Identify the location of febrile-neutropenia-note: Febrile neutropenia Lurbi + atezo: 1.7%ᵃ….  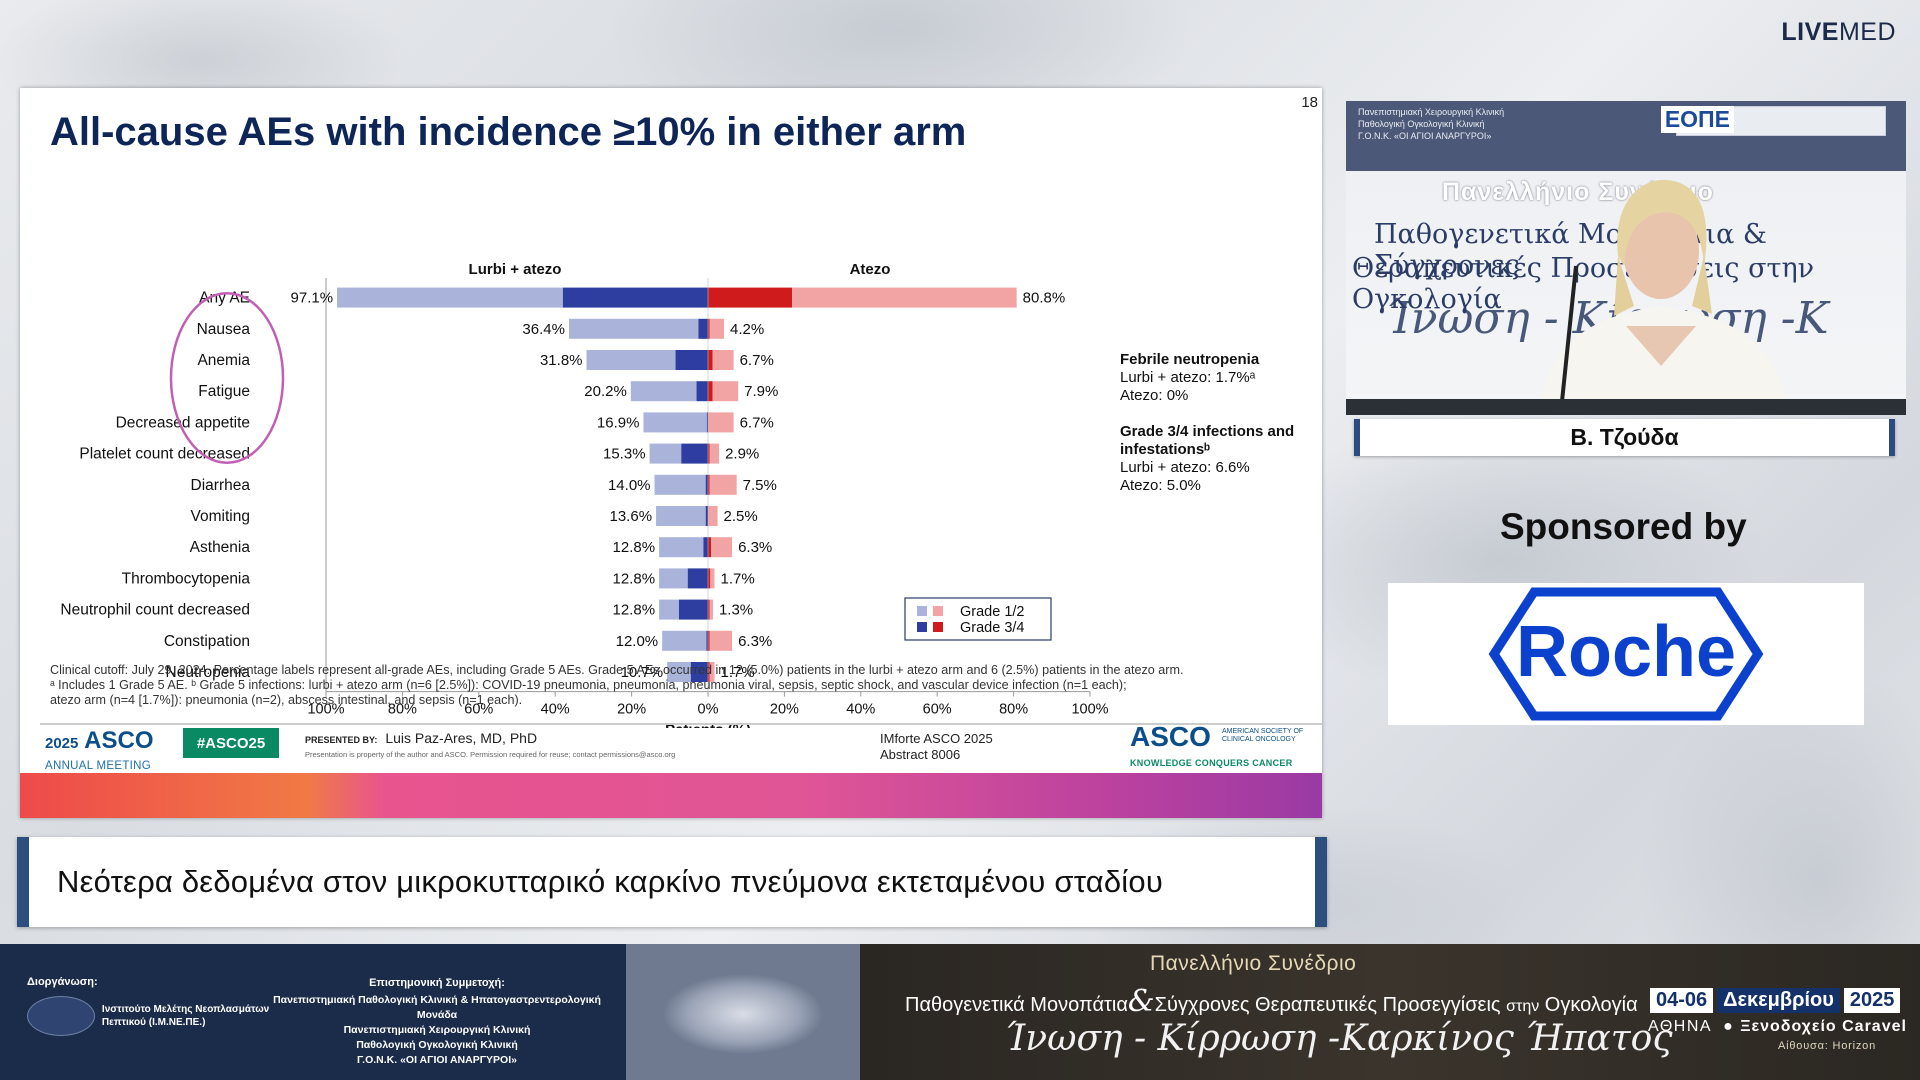
(1190, 377).